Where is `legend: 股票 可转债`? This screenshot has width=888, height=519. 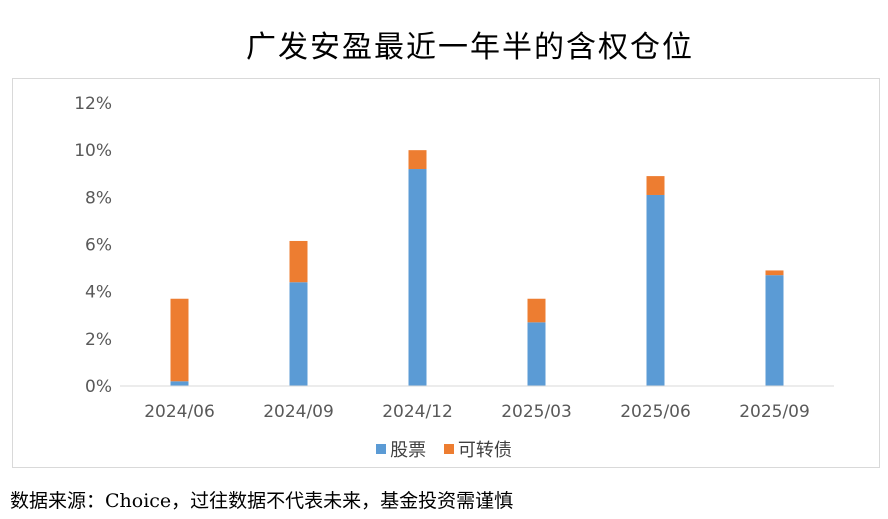
legend: 股票 可转债 is located at coordinates (444, 449).